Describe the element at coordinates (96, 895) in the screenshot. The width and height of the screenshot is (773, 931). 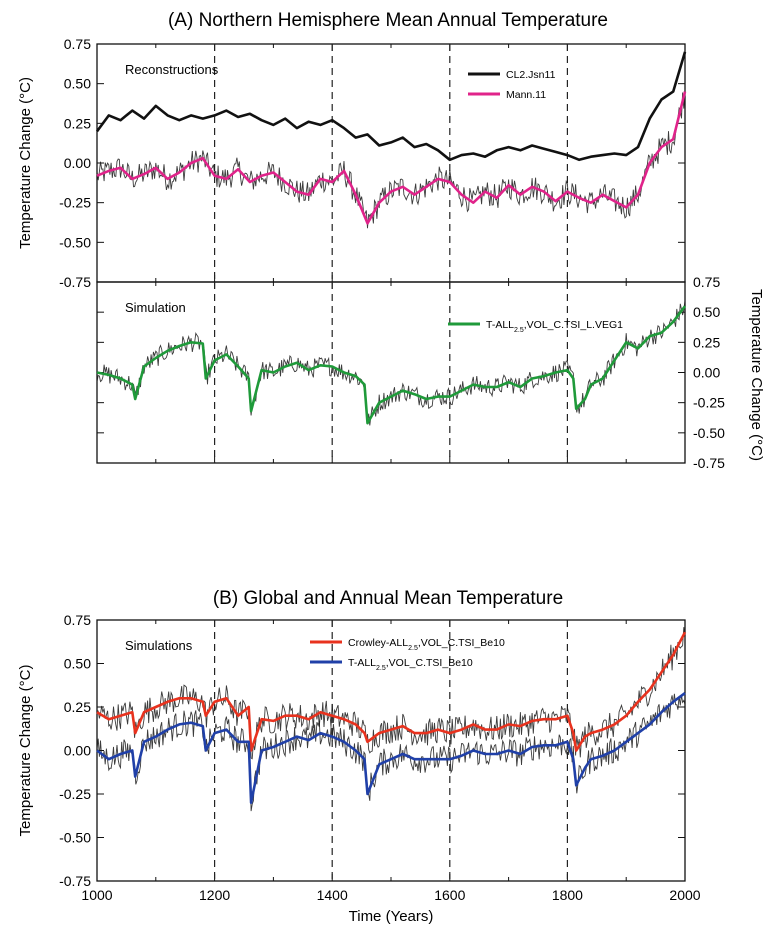
I see `x-tick-label: 1000` at that location.